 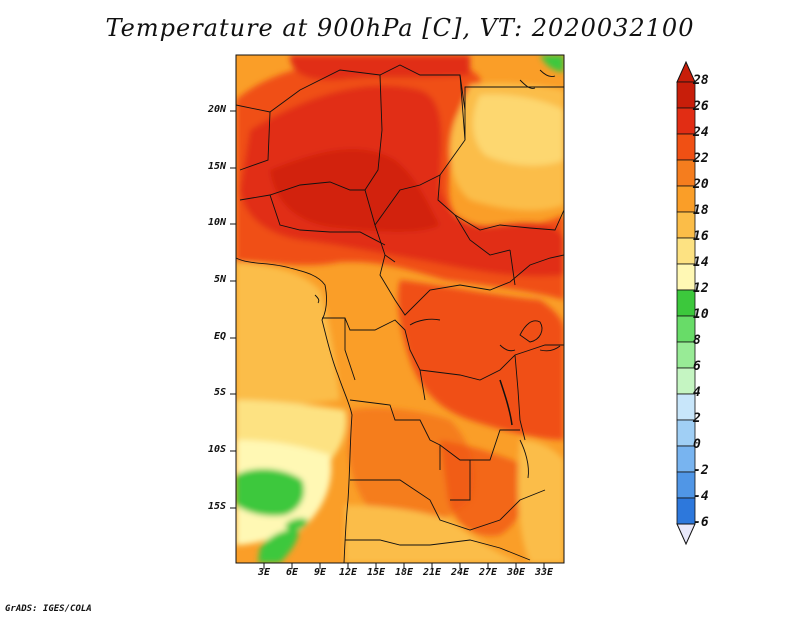 What do you see at coordinates (701, 288) in the screenshot?
I see `colorbar-tick-label: 12` at bounding box center [701, 288].